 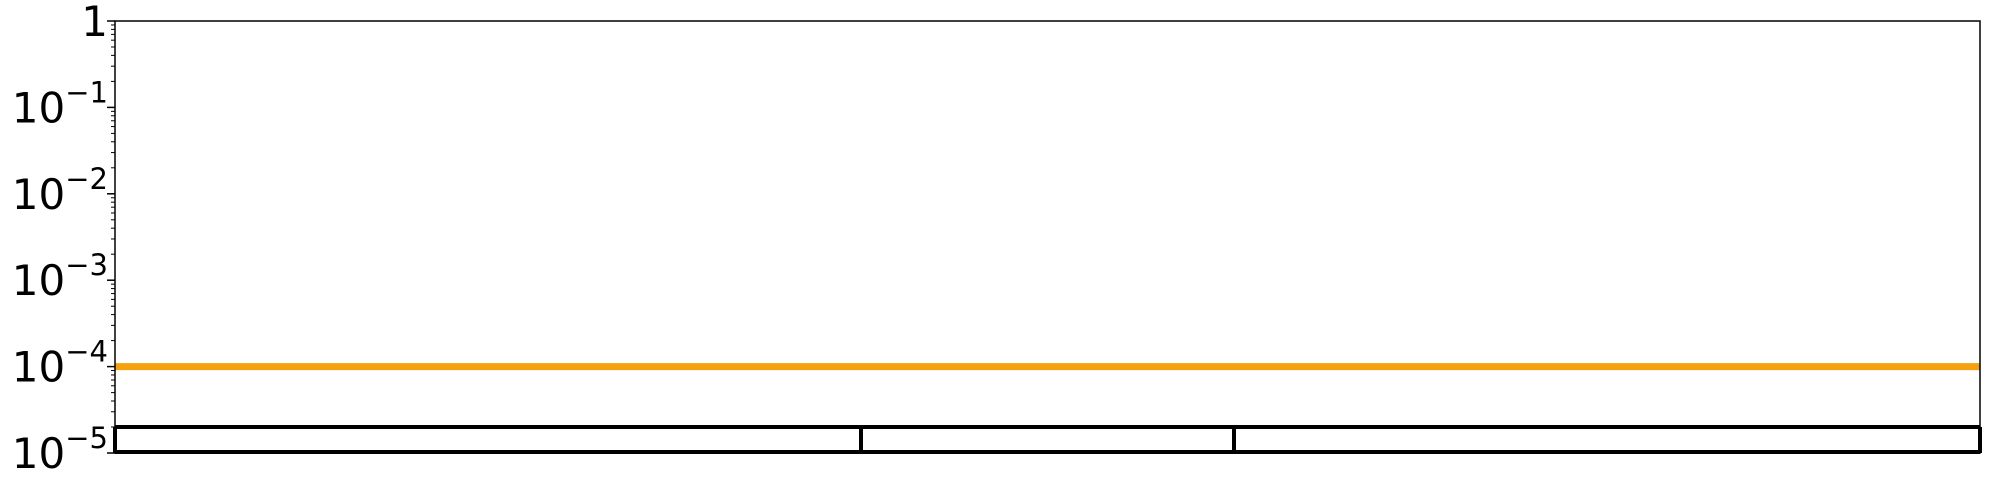 What do you see at coordinates (60, 239) in the screenshot?
I see `y-tick-labels: 1 10⁻¹ 10⁻² 10⁻³ 10⁻⁴ 10⁻⁵` at bounding box center [60, 239].